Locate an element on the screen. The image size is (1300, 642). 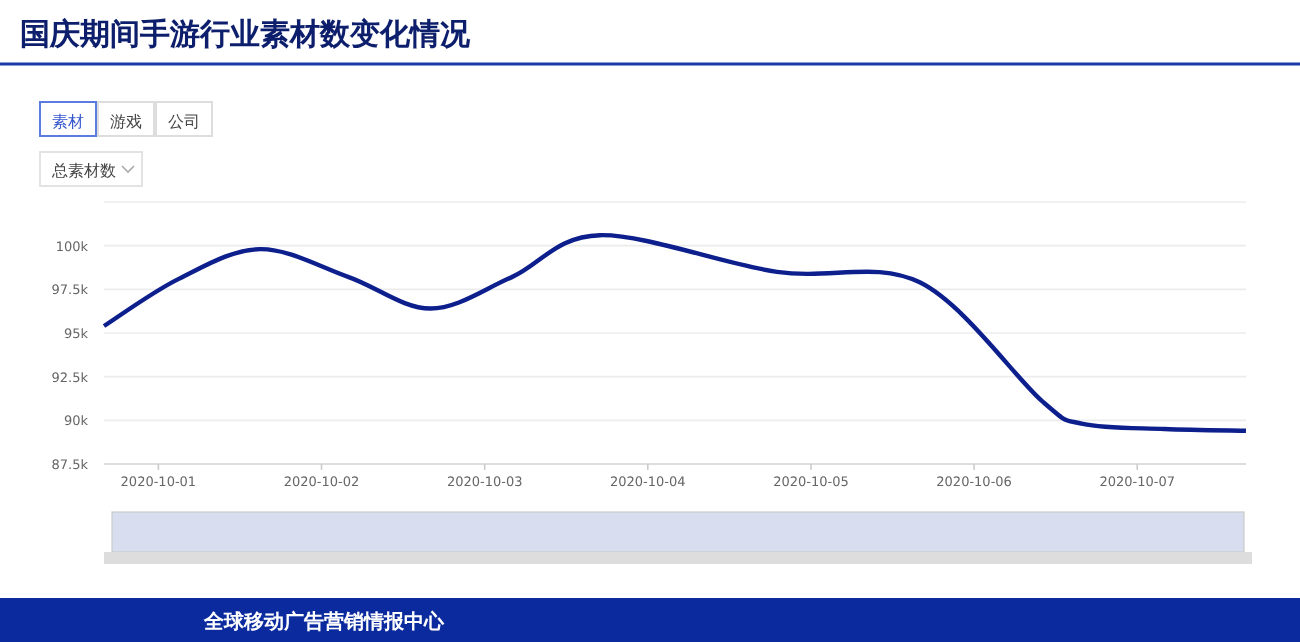
tab: 公司 is located at coordinates (184, 119).